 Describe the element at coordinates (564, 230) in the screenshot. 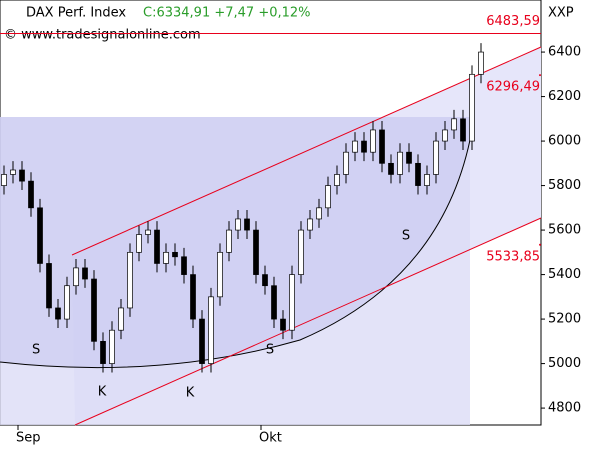

I see `y-tick-label: 5600` at that location.